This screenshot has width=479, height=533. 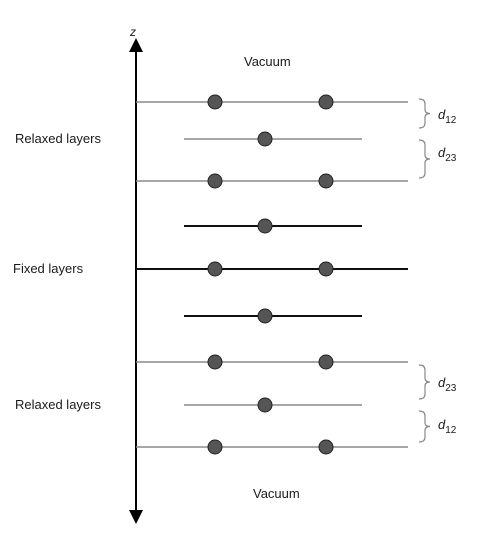 I want to click on spacing-label-d12-top: d12, so click(x=447, y=116).